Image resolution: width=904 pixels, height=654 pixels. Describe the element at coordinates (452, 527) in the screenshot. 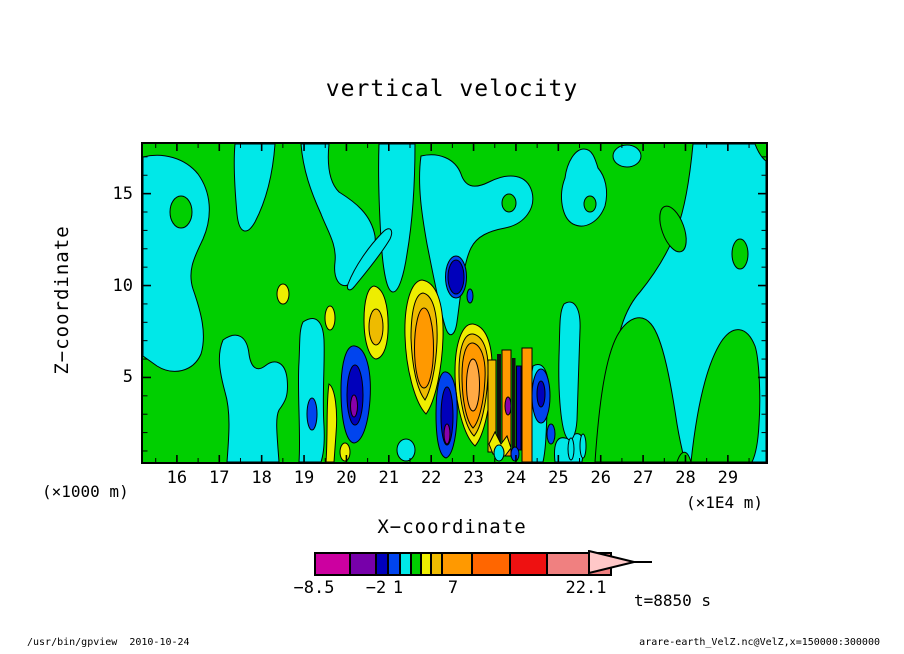

I see `x-axis-title: X−coordinate` at that location.